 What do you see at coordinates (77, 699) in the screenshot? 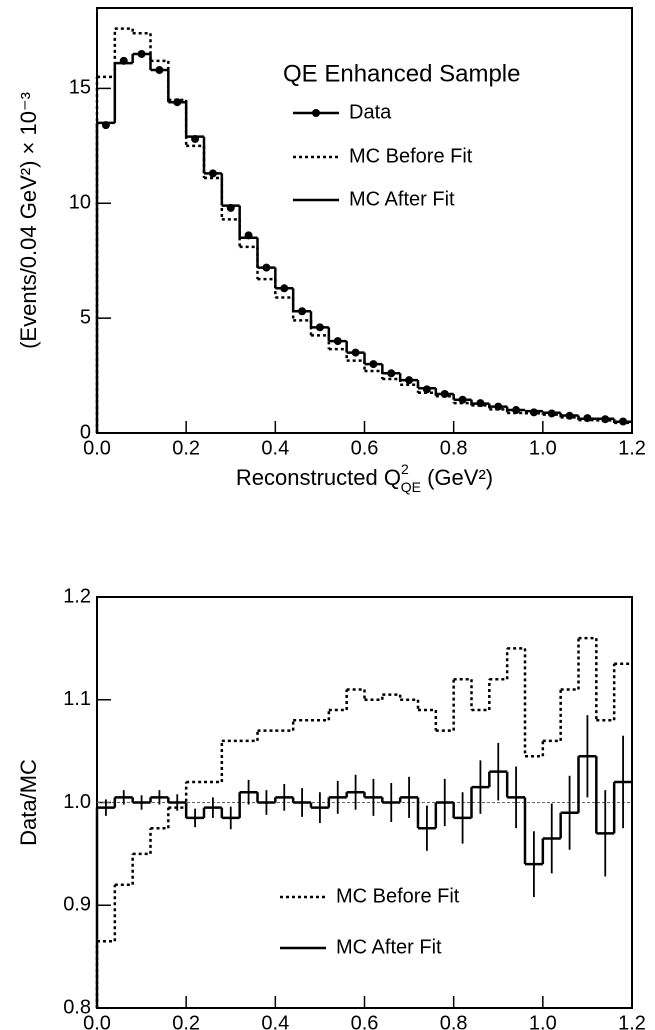
I see `y-tick-label: 1.1` at bounding box center [77, 699].